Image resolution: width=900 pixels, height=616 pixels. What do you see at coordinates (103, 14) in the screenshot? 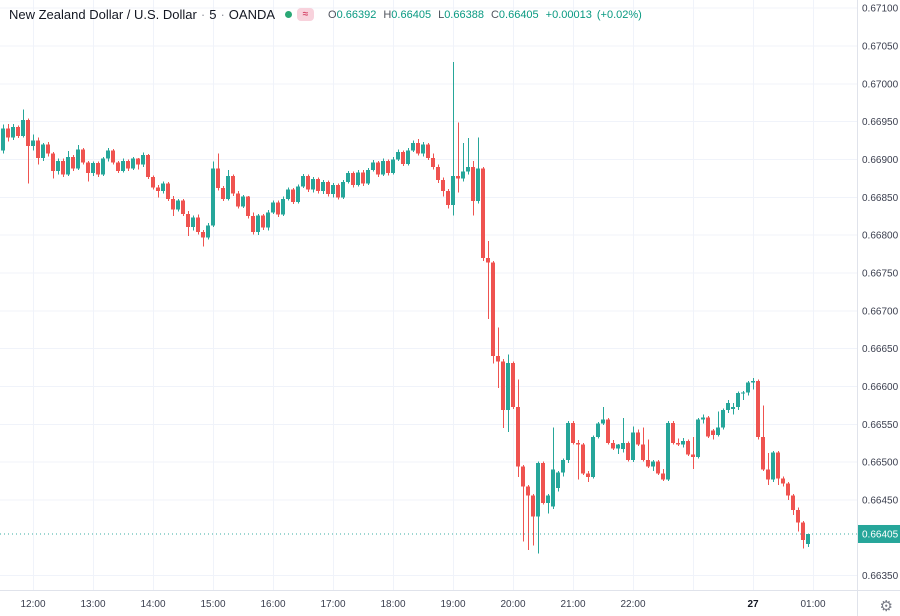
I see `symbol-title: New Zealand Dollar / U.S. Dollar` at bounding box center [103, 14].